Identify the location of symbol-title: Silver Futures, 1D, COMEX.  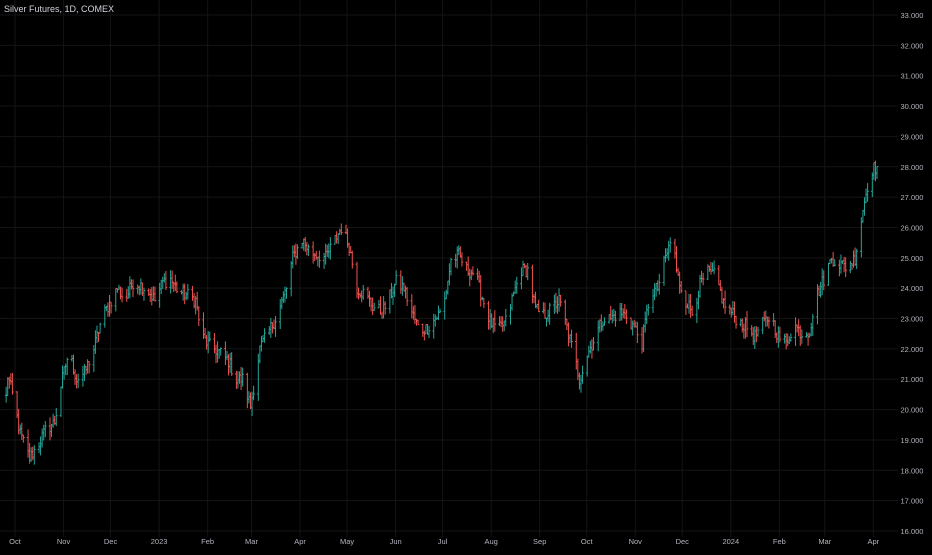
(59, 9).